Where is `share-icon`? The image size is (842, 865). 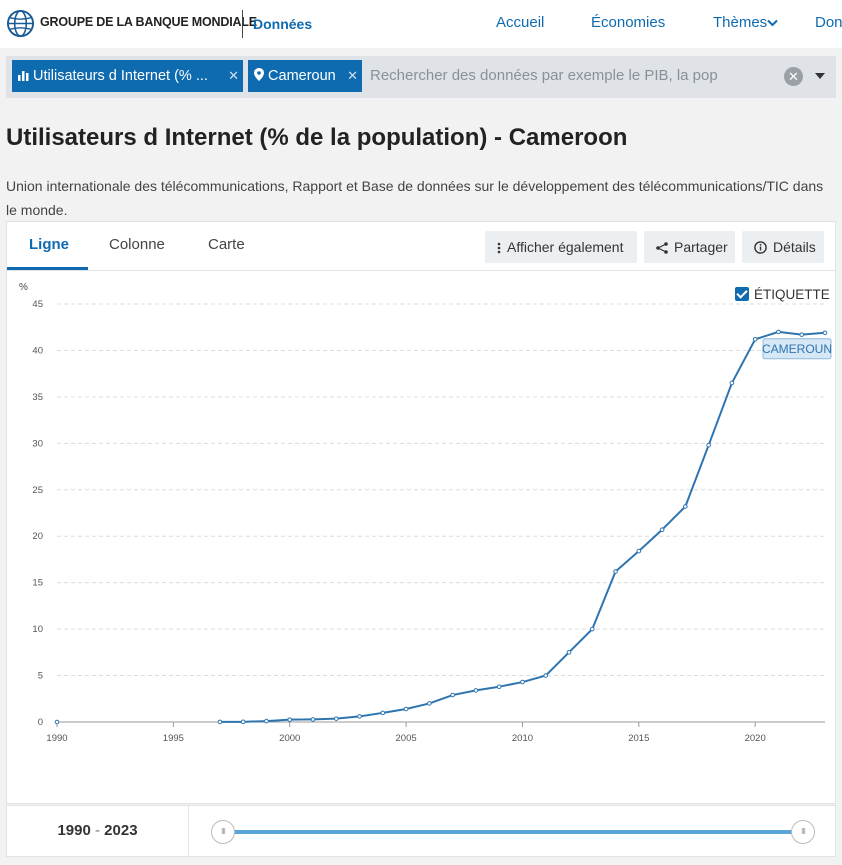 share-icon is located at coordinates (662, 248).